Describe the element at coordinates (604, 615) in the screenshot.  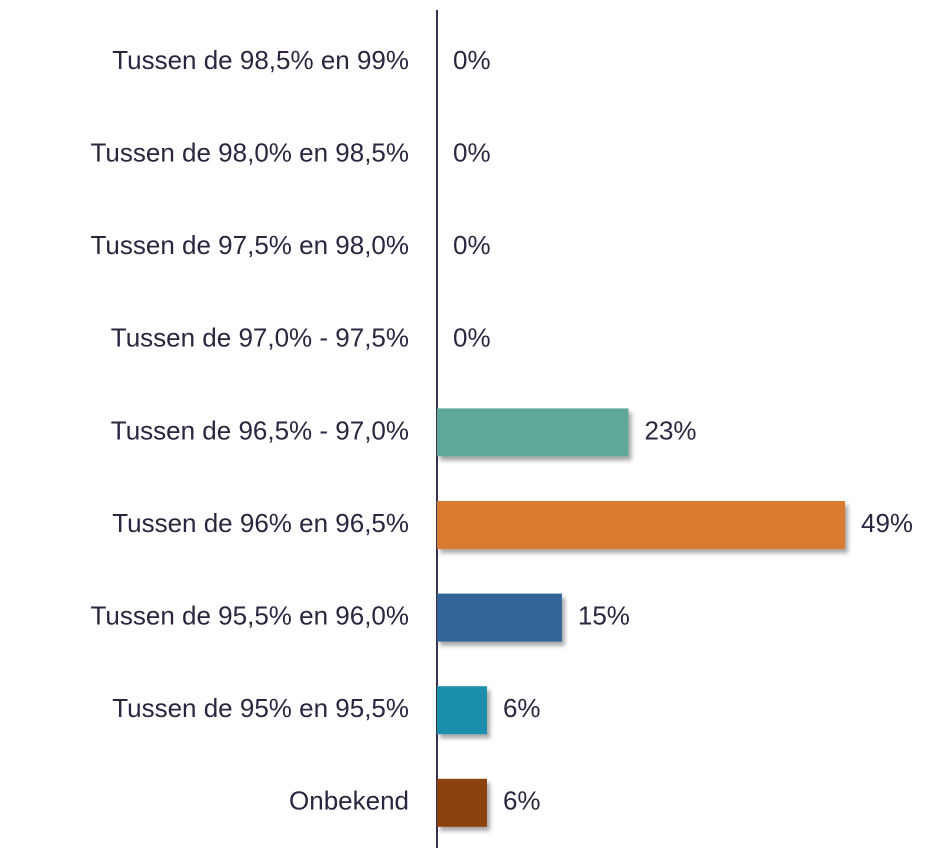
I see `value-label: 15%` at that location.